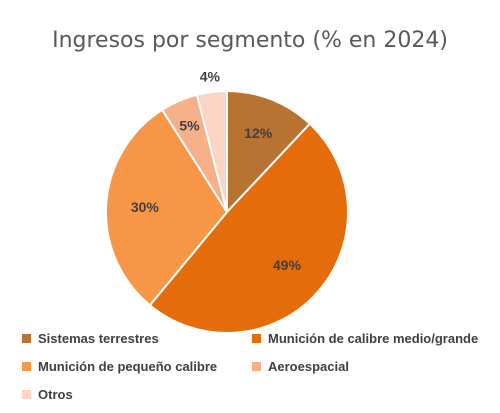 The image size is (500, 413). What do you see at coordinates (167, 207) in the screenshot?
I see `pie-slice-municion-de-pequeno-calibre` at bounding box center [167, 207].